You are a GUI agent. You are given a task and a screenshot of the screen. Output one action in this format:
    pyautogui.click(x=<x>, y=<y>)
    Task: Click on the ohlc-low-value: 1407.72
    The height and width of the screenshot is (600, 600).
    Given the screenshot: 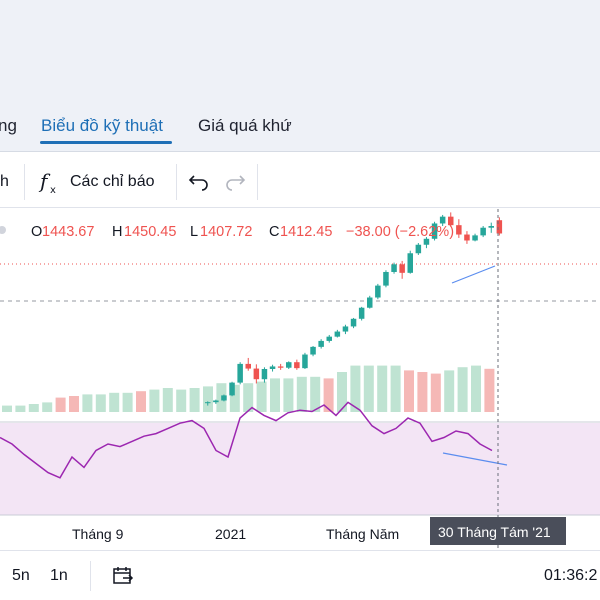 What is the action you would take?
    pyautogui.click(x=226, y=232)
    